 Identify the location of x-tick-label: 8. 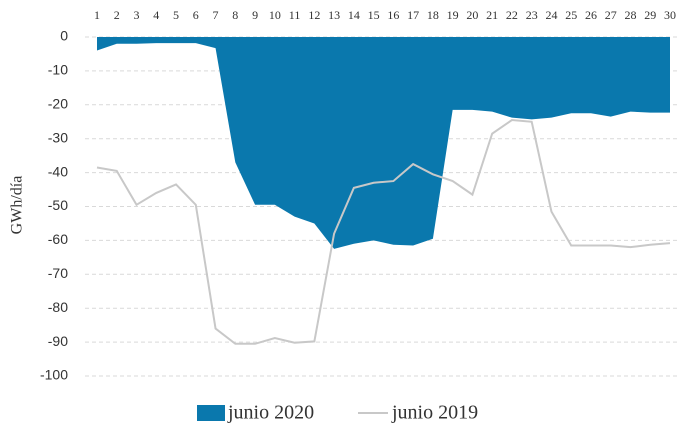
(235, 15).